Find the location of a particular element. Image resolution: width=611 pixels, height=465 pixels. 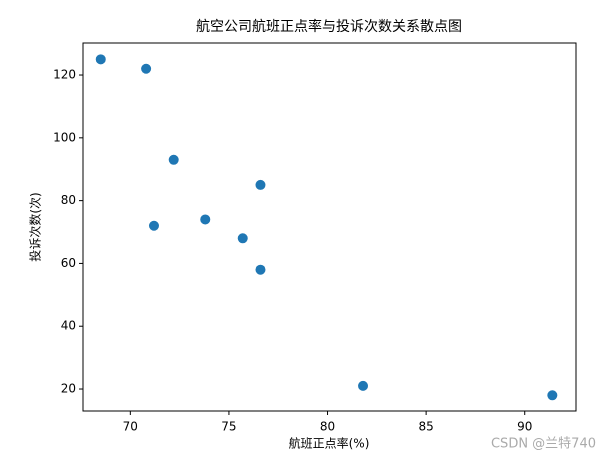

x-tick-label: 75 is located at coordinates (228, 427).